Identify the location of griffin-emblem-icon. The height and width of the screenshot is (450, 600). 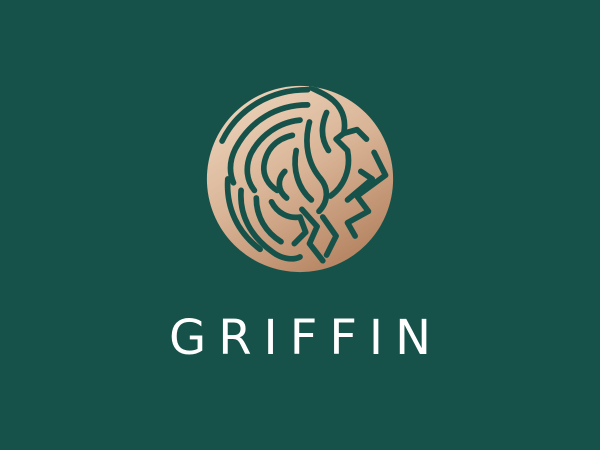
(300, 179).